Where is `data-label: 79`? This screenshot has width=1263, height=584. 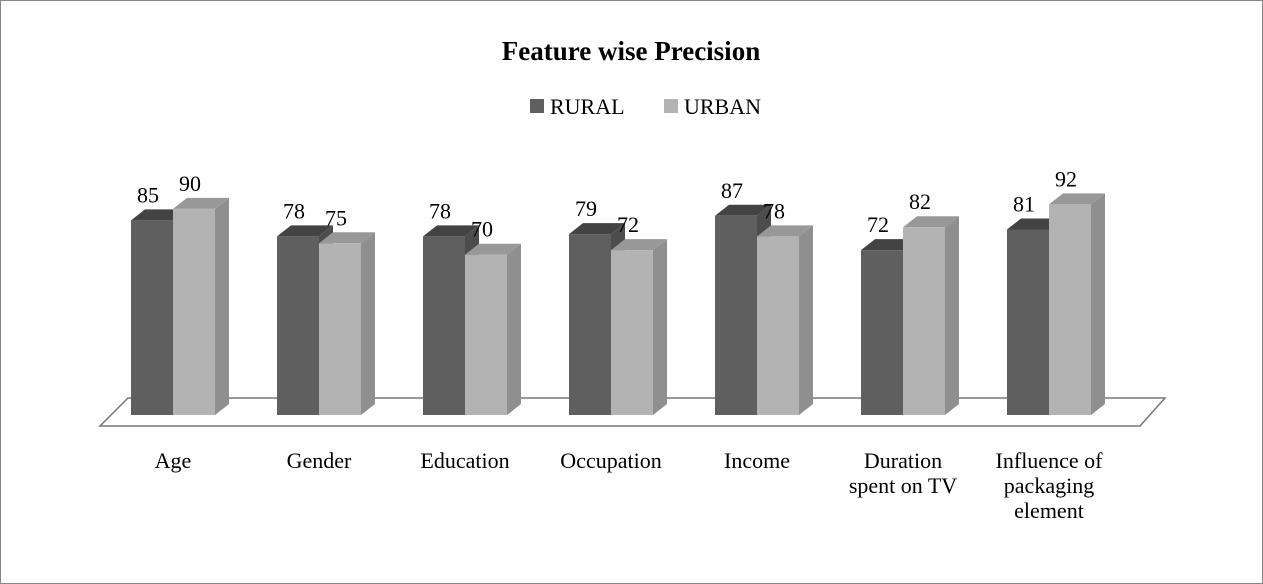 data-label: 79 is located at coordinates (586, 208).